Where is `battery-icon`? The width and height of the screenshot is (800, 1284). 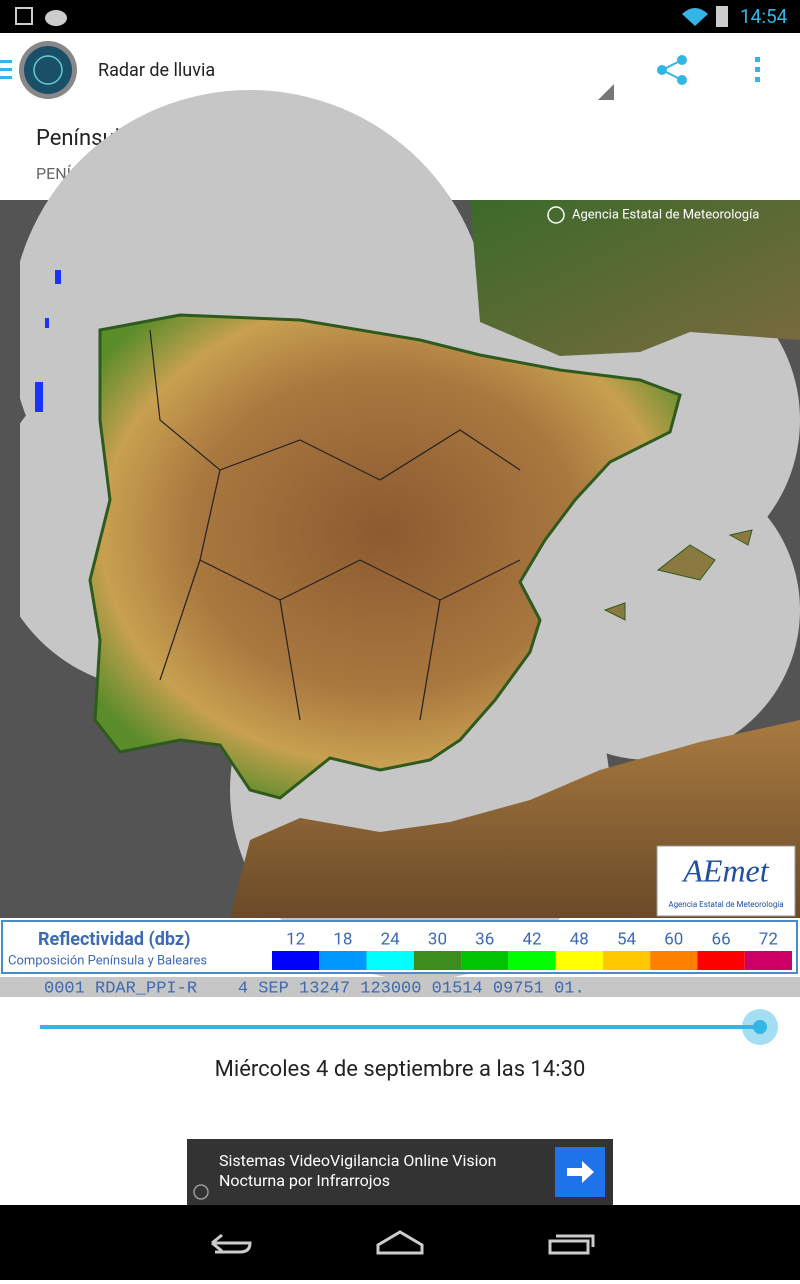
battery-icon is located at coordinates (722, 16).